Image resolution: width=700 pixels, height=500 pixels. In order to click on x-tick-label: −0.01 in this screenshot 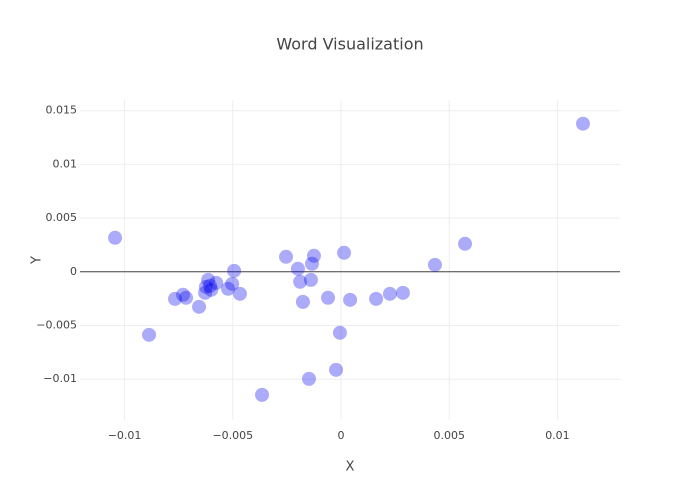, I will do `click(125, 435)`.